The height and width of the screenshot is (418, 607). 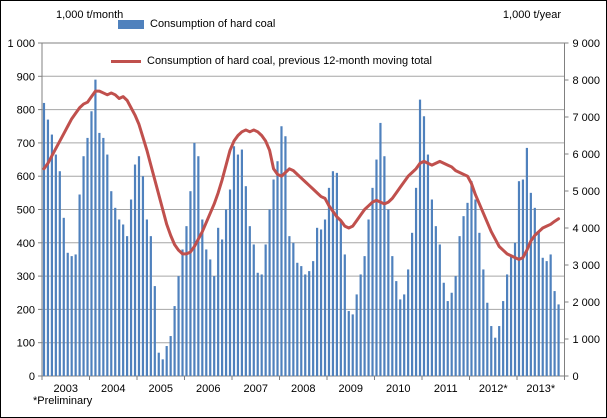 What do you see at coordinates (26, 177) in the screenshot?
I see `left-axis-tick-label: 600` at bounding box center [26, 177].